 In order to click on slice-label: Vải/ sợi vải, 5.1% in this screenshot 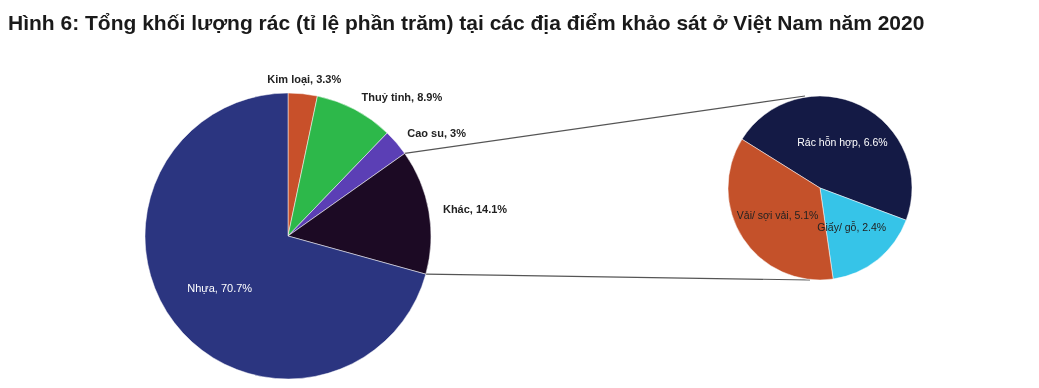, I will do `click(777, 215)`.